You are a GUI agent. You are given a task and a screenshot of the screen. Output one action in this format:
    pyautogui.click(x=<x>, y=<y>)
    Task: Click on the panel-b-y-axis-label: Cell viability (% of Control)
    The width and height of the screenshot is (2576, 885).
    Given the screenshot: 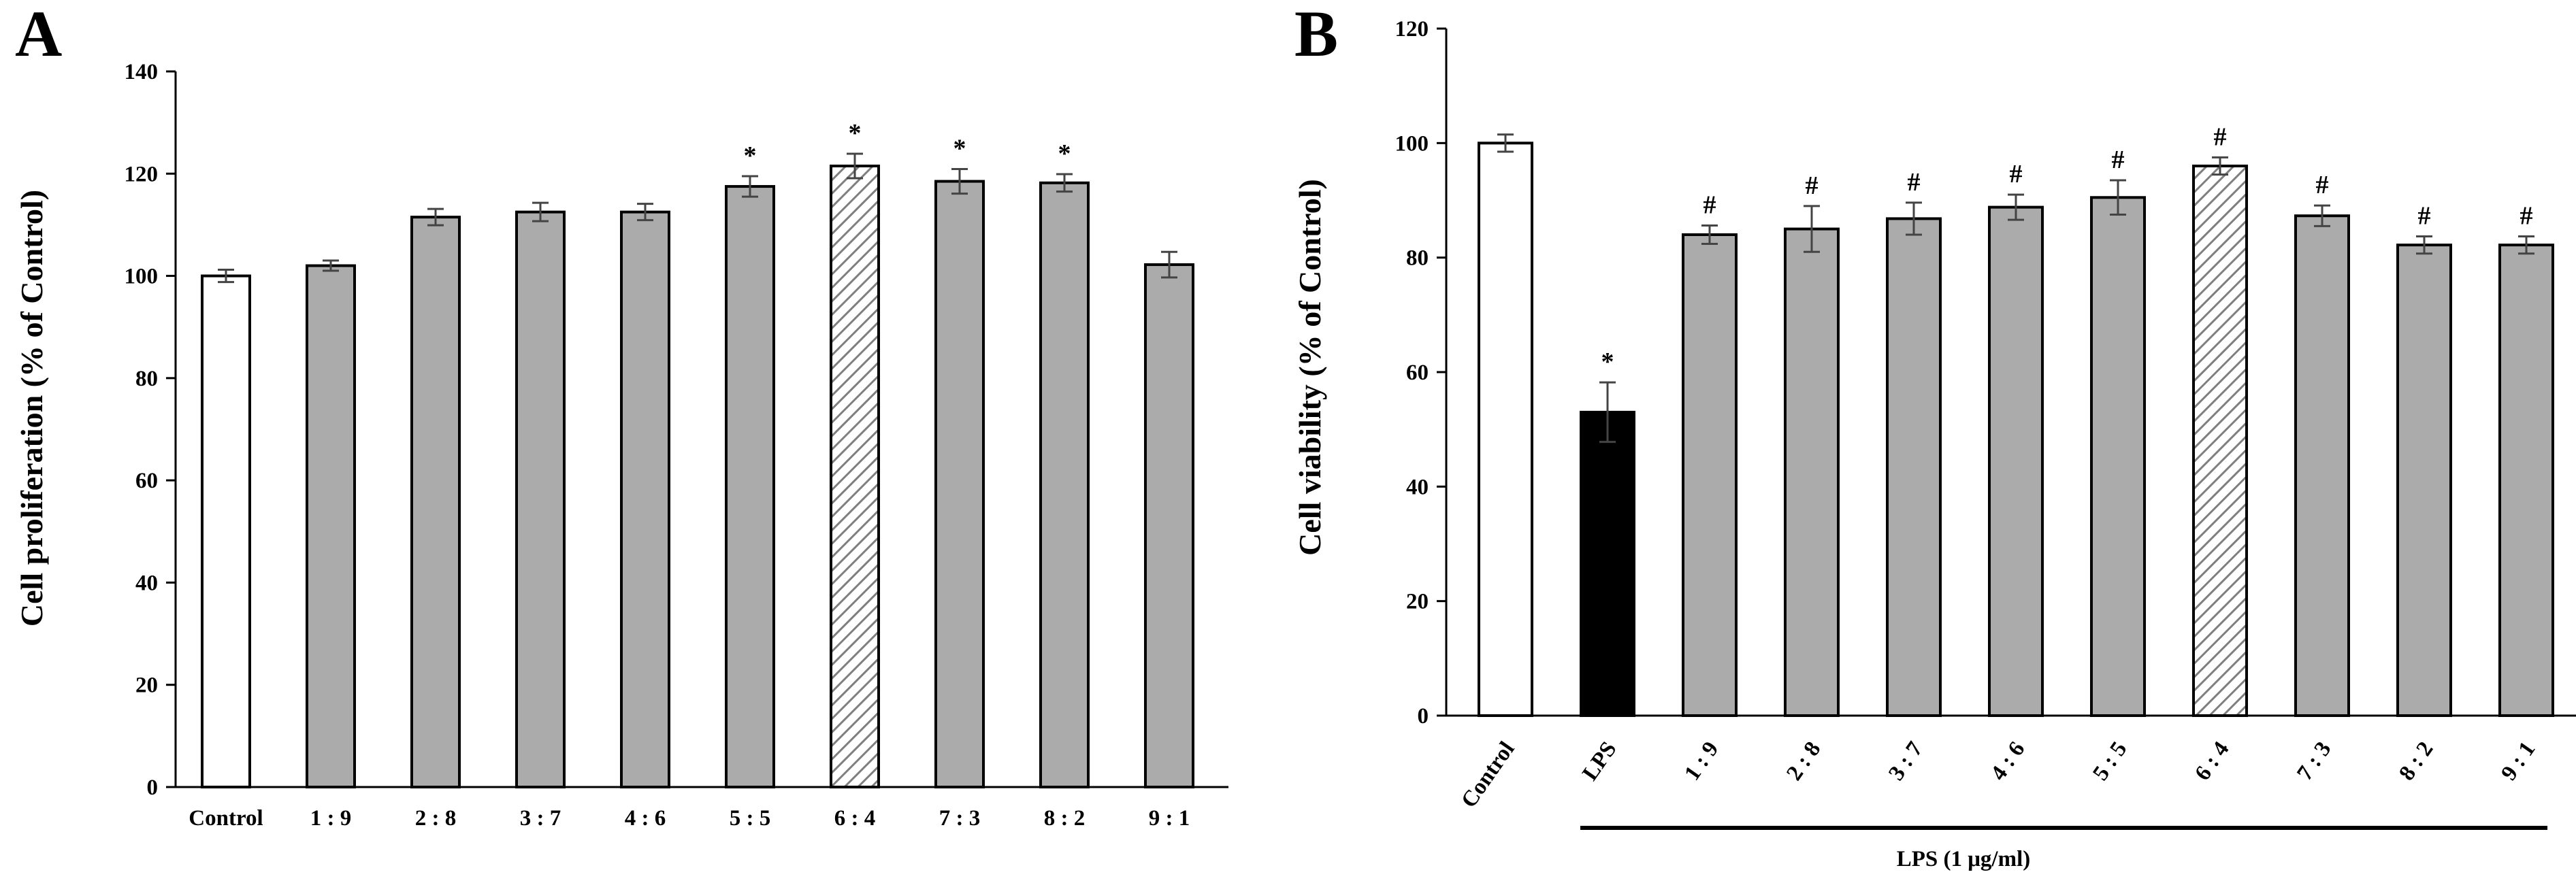 What is the action you would take?
    pyautogui.click(x=1309, y=367)
    